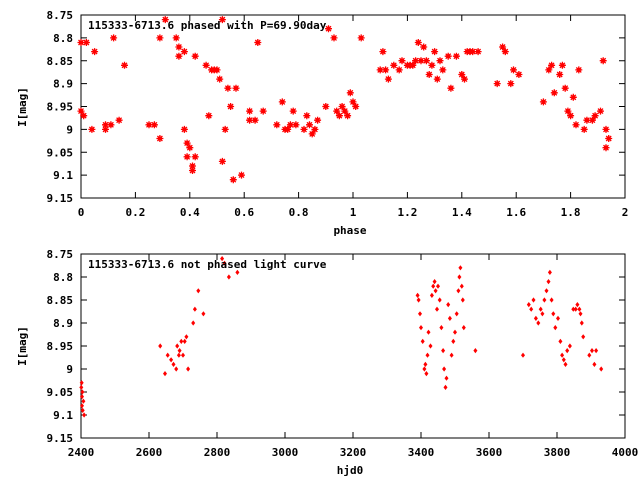 Image resolution: width=640 pixels, height=480 pixels. I want to click on x-tick-label: 0.6, so click(244, 212).